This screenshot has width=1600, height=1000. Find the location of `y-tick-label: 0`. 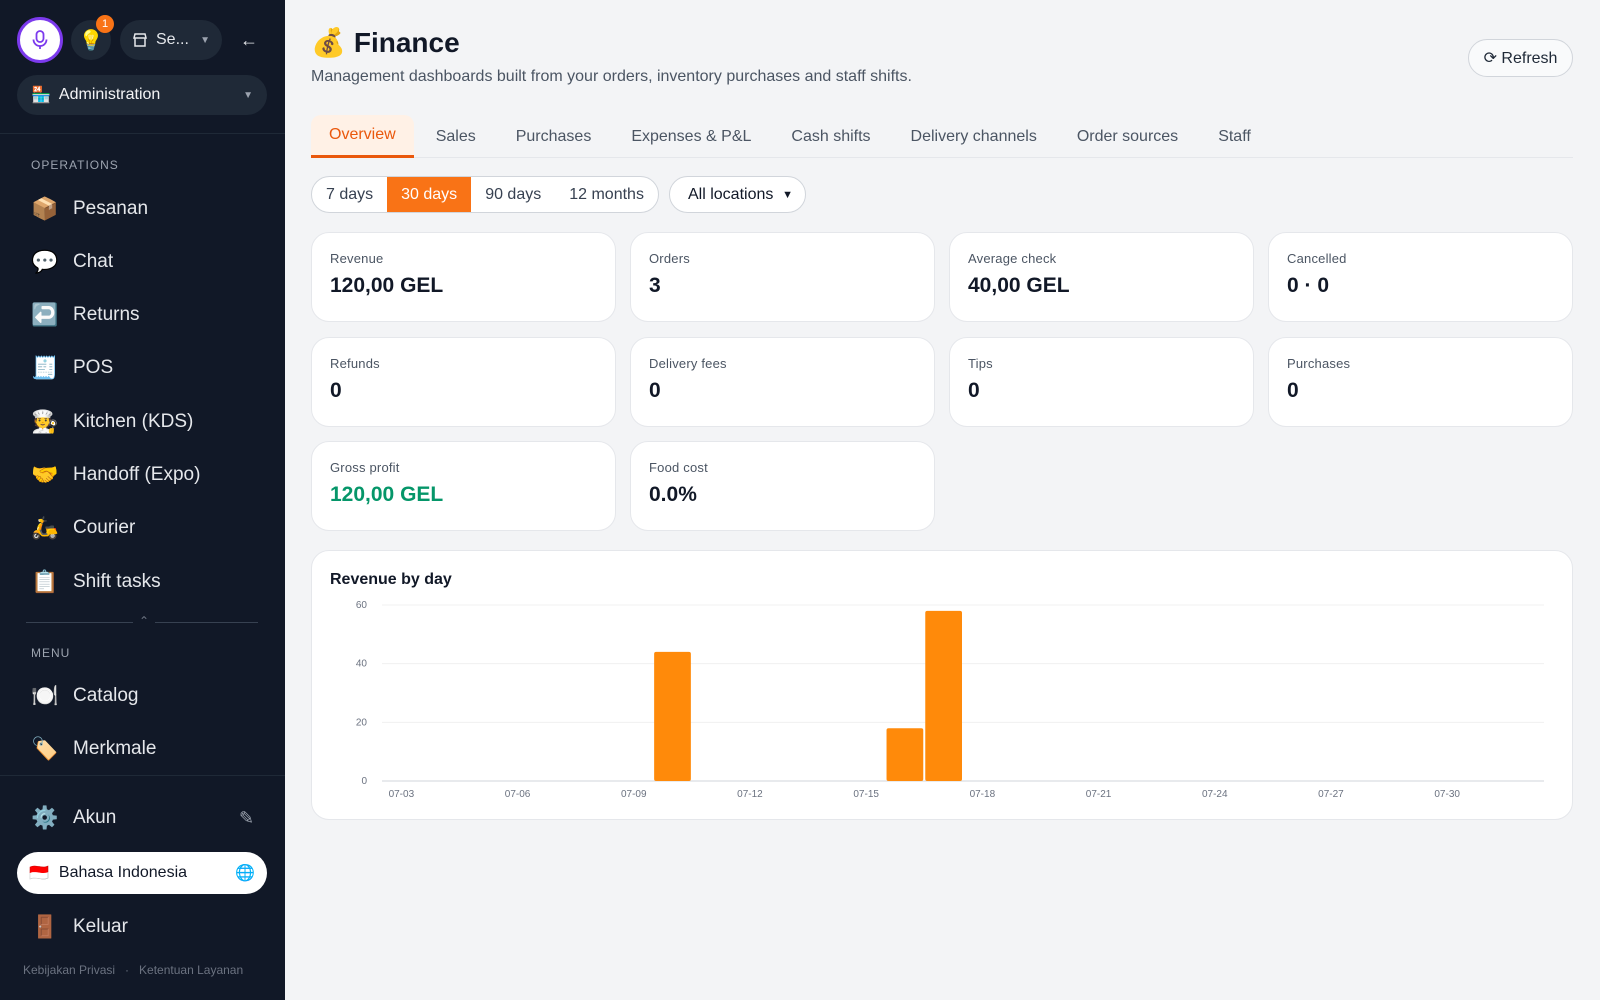

y-tick-label: 0 is located at coordinates (364, 781).